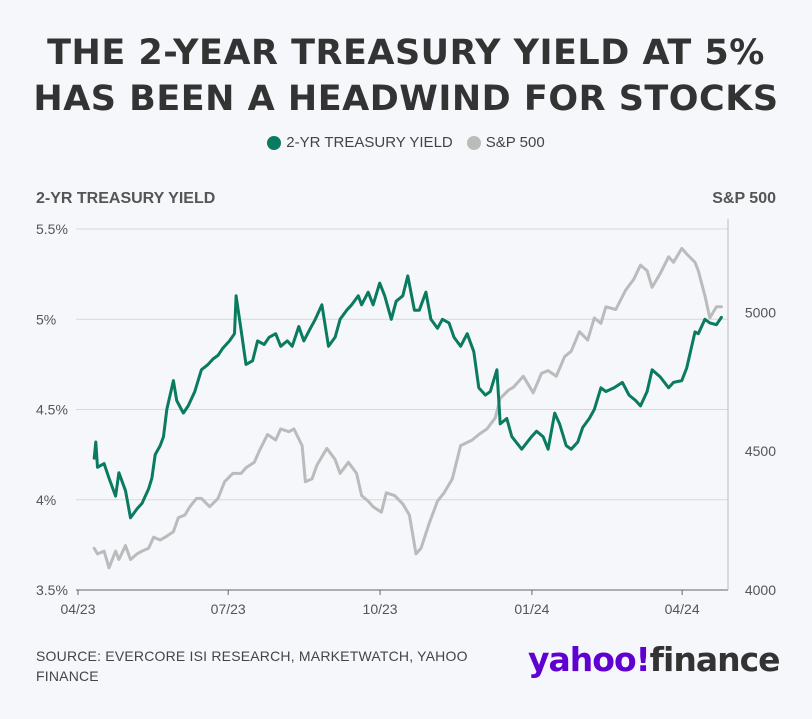  What do you see at coordinates (682, 609) in the screenshot?
I see `x-tick-label: 04/24` at bounding box center [682, 609].